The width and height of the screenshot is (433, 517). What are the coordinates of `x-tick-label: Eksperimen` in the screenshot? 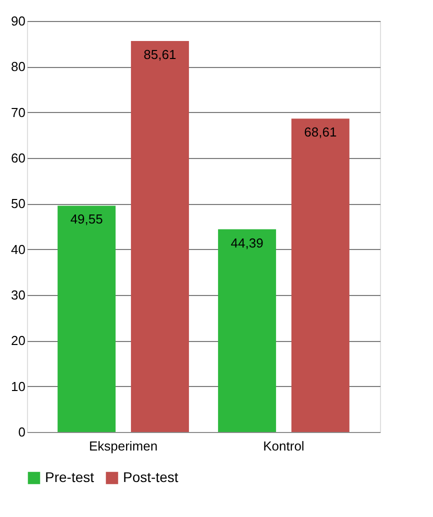 It's located at (123, 446).